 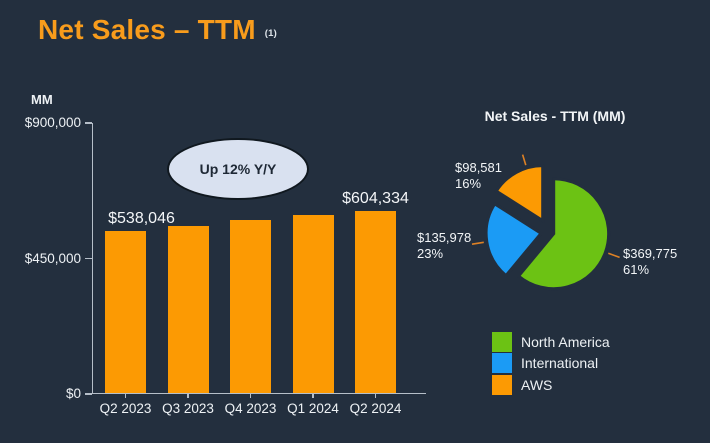 I want to click on bar-q2-2023, so click(x=125, y=312).